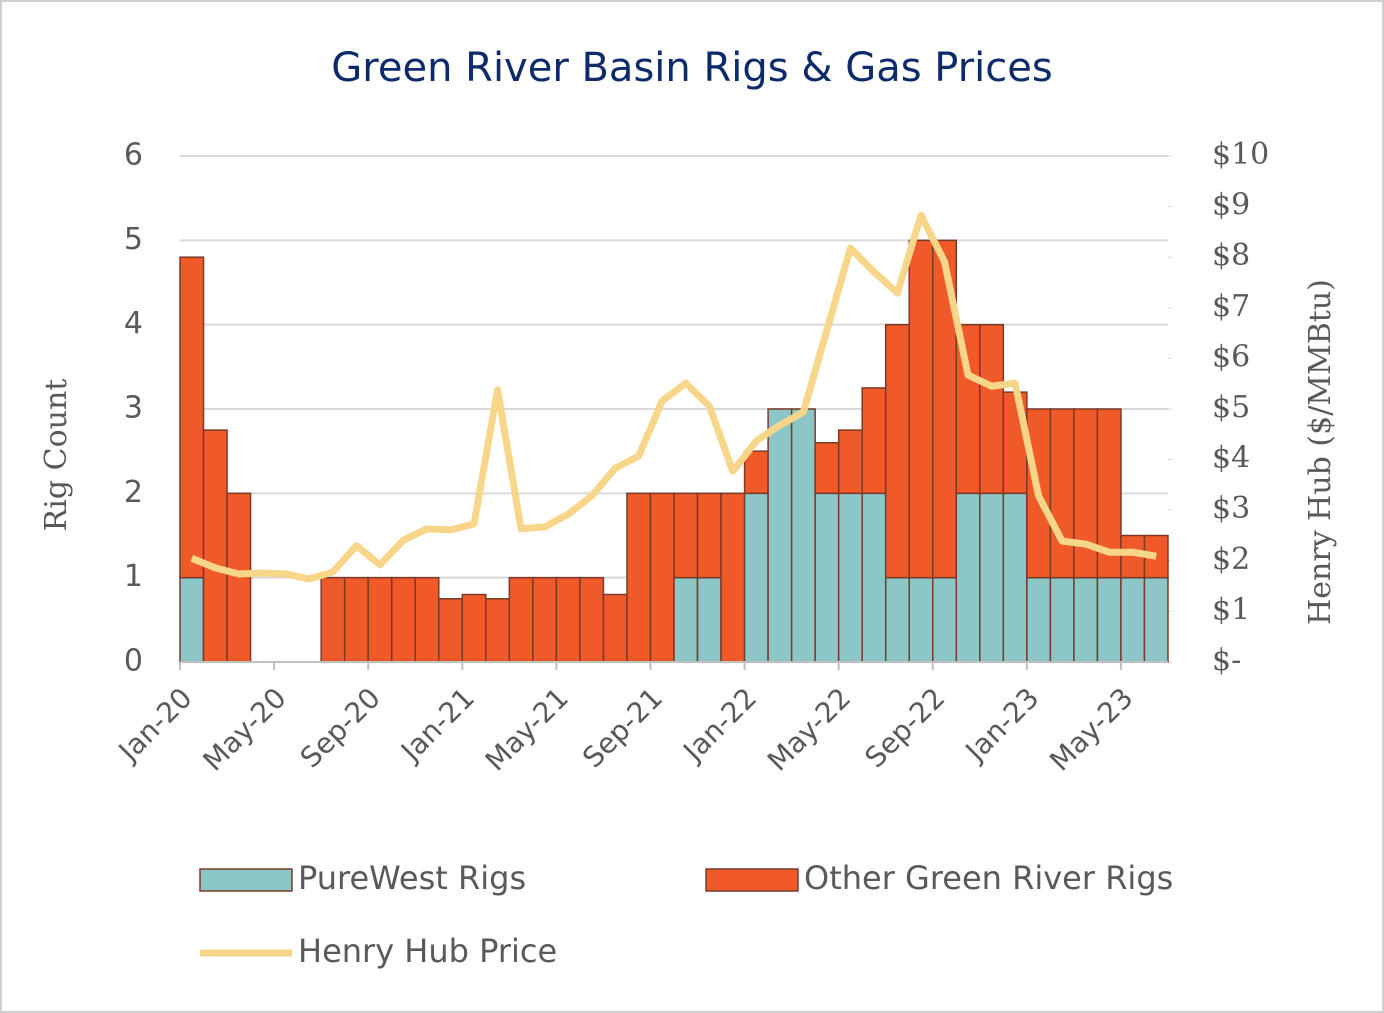  What do you see at coordinates (133, 323) in the screenshot?
I see `y-tick-label: 4` at bounding box center [133, 323].